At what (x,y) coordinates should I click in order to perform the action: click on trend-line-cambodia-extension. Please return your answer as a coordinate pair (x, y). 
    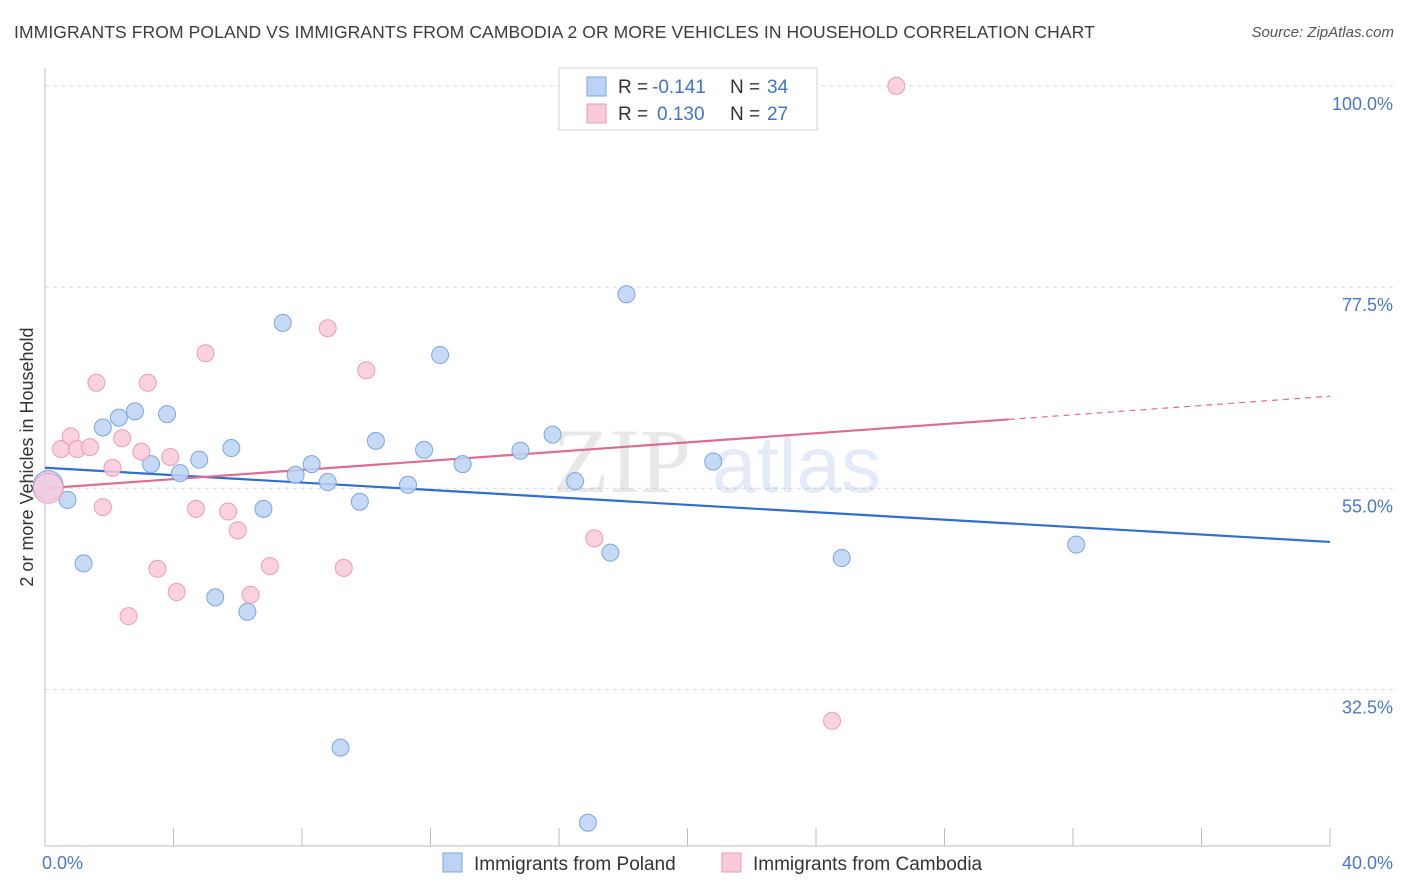
    Looking at the image, I should click on (1169, 408).